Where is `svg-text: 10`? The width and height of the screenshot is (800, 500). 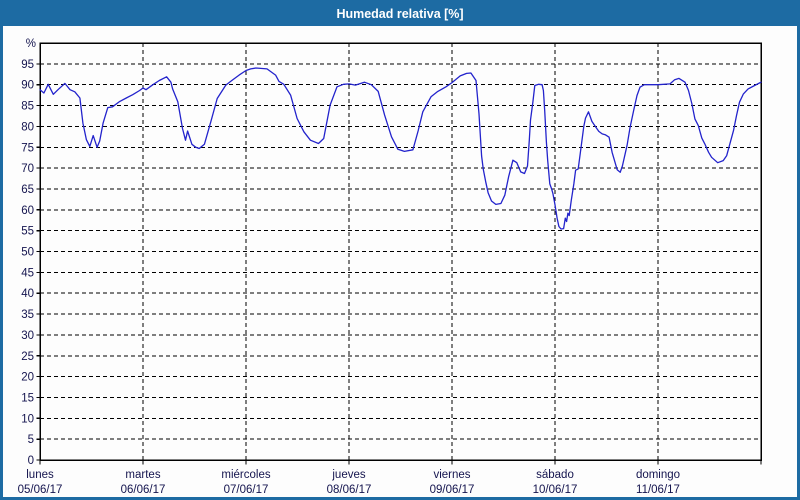
svg-text: 10 is located at coordinates (27, 419).